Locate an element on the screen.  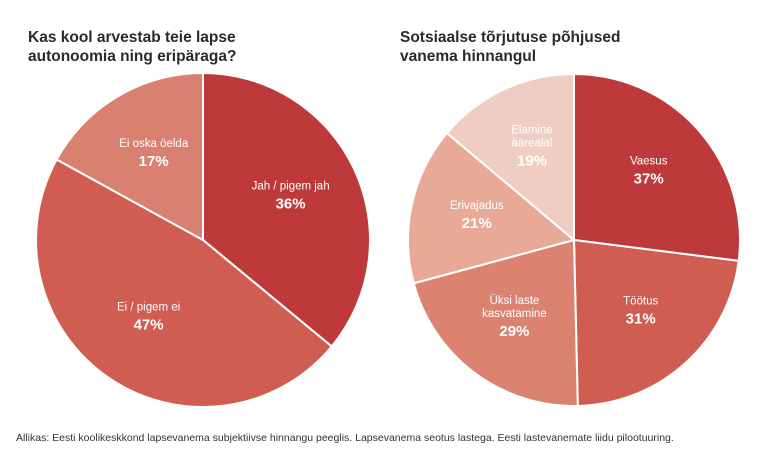
slice-label-erivajadus: Erivajadus is located at coordinates (477, 206).